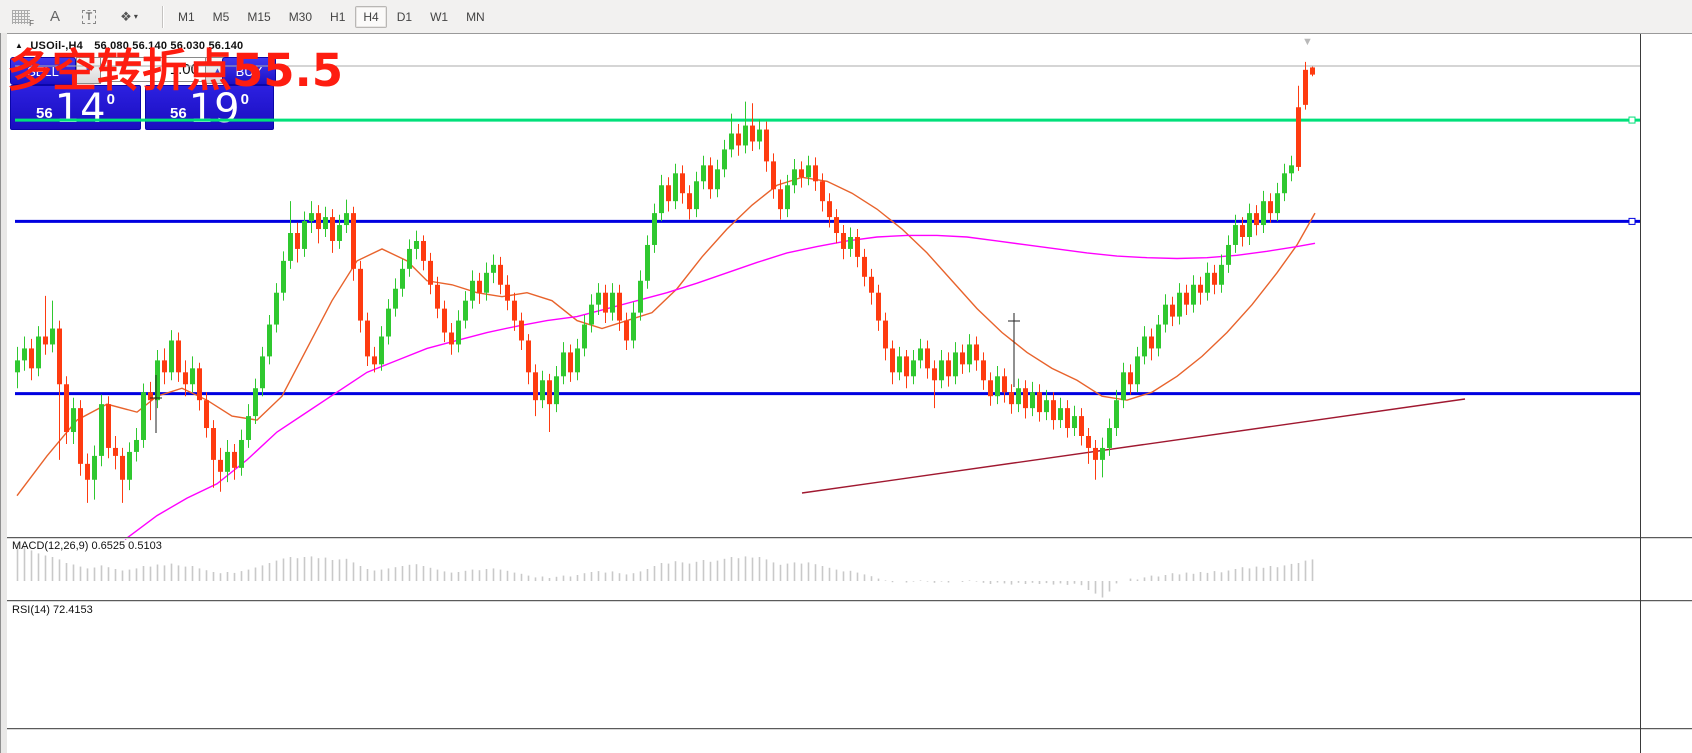 This screenshot has height=753, width=1692. What do you see at coordinates (54, 16) in the screenshot?
I see `text-label-icon: A` at bounding box center [54, 16].